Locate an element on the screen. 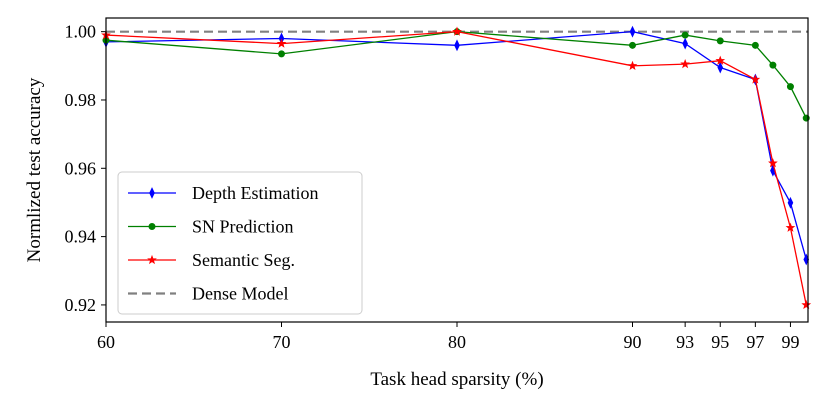 This screenshot has height=415, width=830. y-tick-label: 0.94 is located at coordinates (81, 237).